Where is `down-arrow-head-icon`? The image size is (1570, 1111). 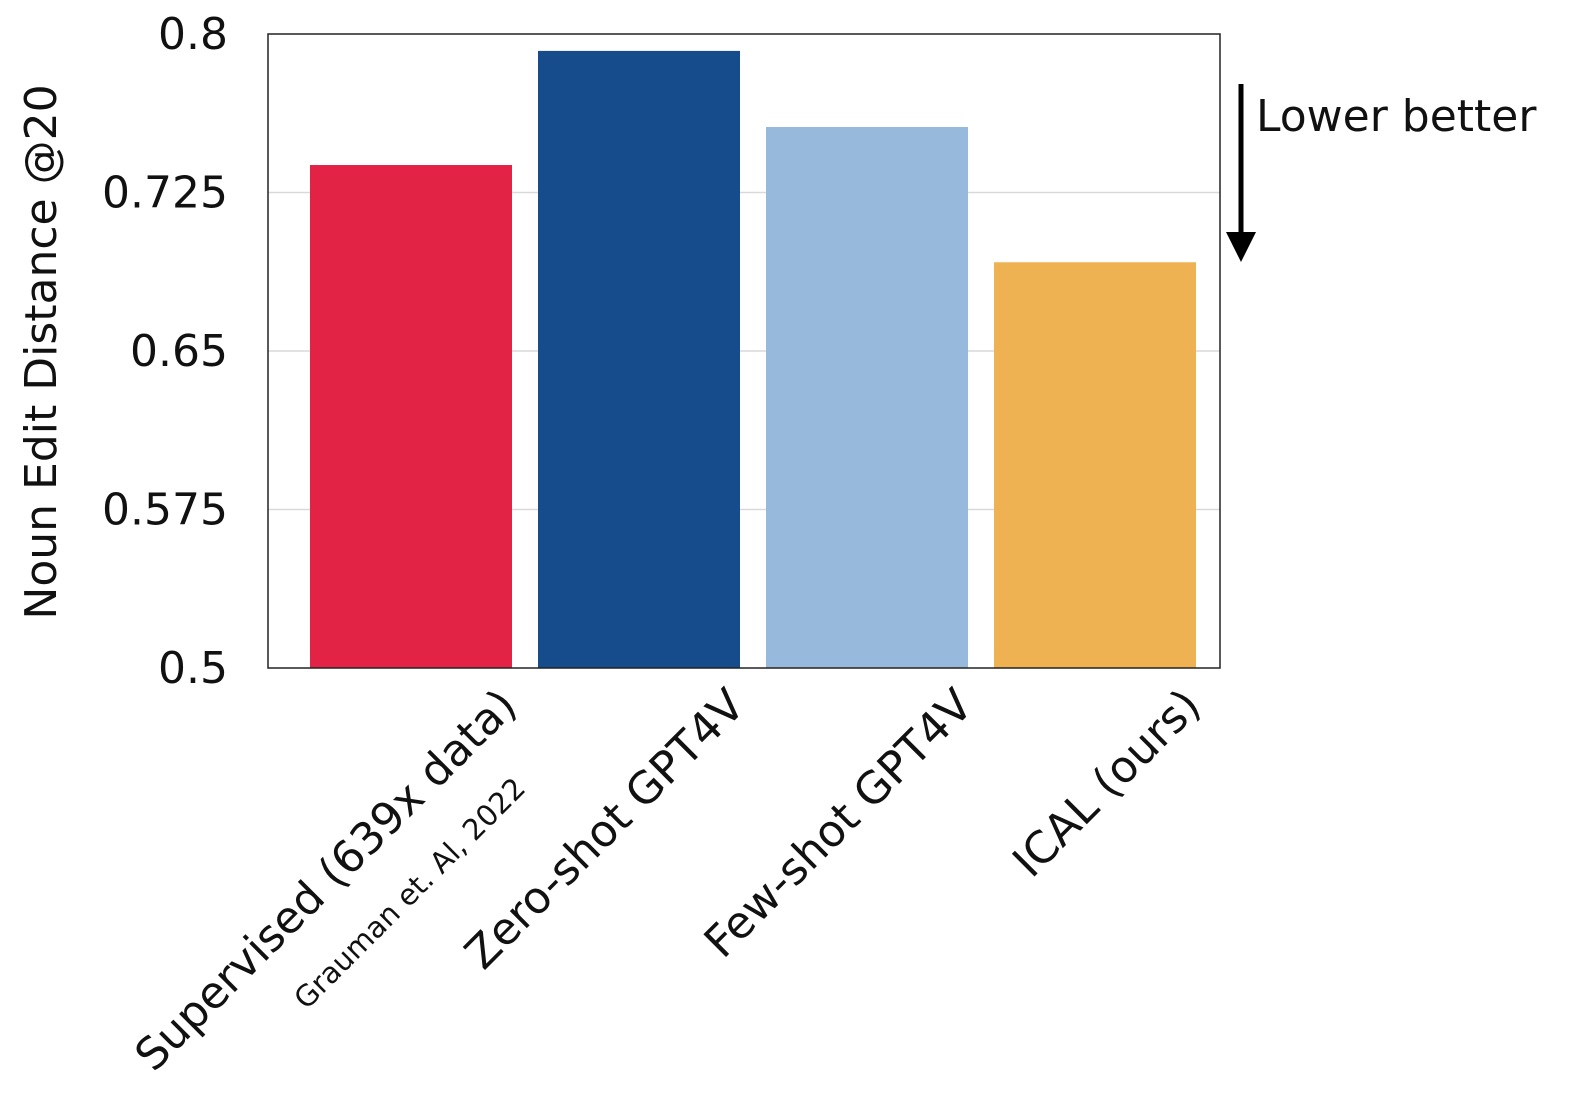
down-arrow-head-icon is located at coordinates (1241, 247).